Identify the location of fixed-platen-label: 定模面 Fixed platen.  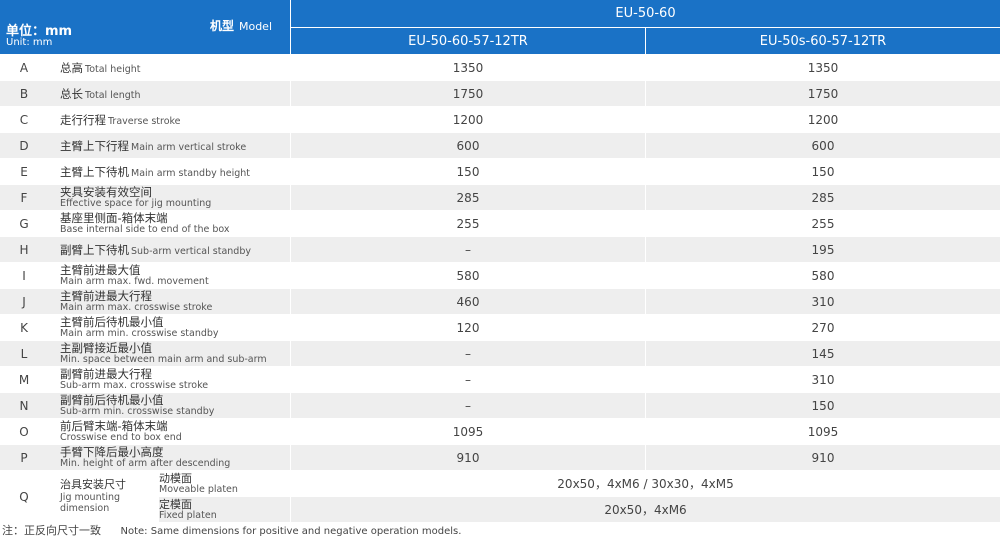
(224, 510).